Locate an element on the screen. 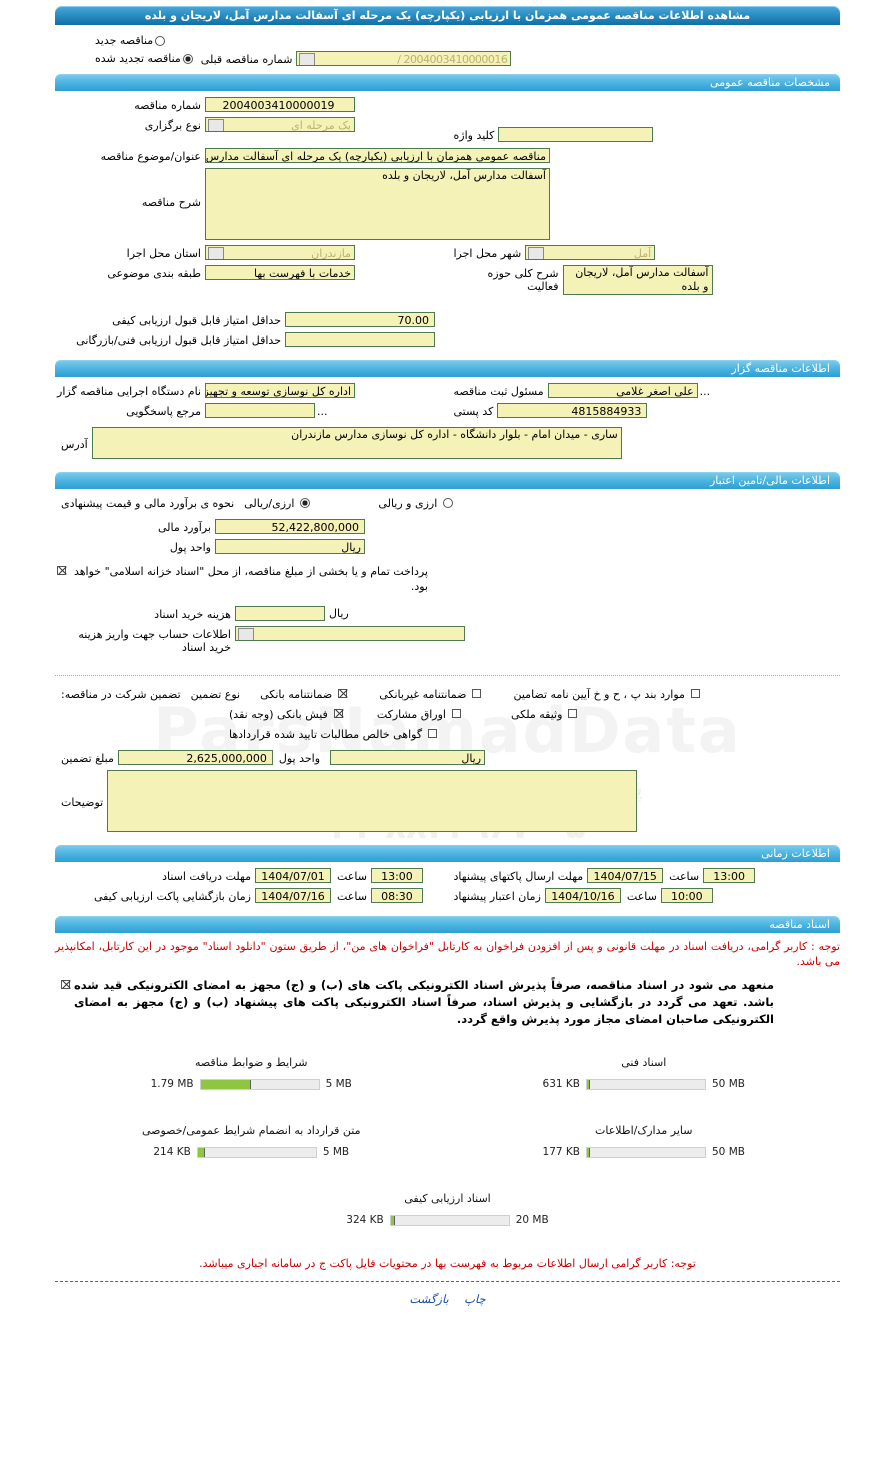 The width and height of the screenshot is (895, 1459). activity-scope-textarea: آسفالت مدارس آمل، لاریجان و بلده is located at coordinates (637, 280).